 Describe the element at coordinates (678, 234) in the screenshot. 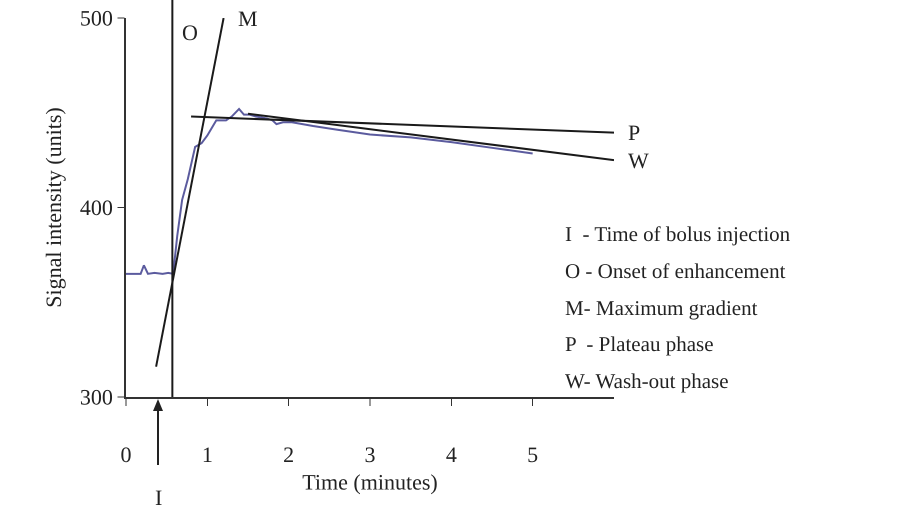

I see `annotation: I - Time of bolus injection` at that location.